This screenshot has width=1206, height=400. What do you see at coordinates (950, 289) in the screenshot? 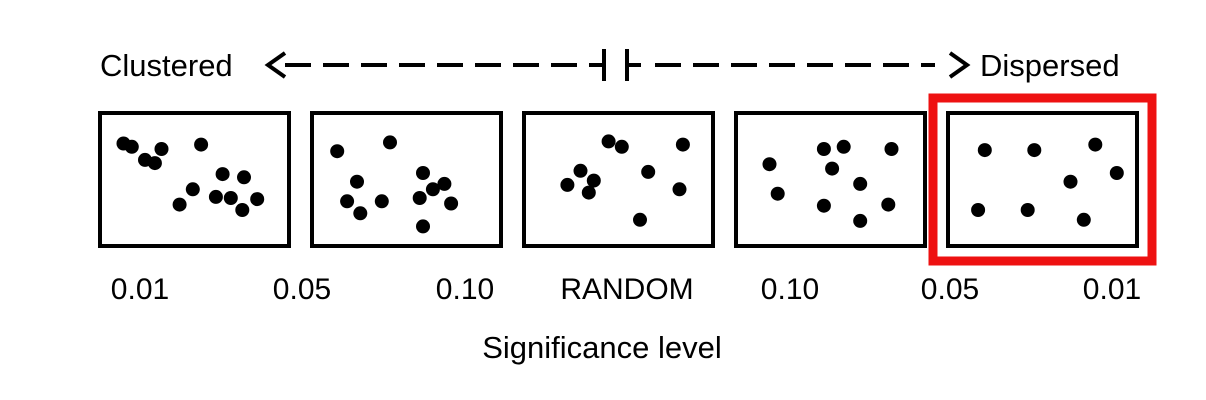
I see `tick-label-dispersed-0.05: 0.05` at bounding box center [950, 289].